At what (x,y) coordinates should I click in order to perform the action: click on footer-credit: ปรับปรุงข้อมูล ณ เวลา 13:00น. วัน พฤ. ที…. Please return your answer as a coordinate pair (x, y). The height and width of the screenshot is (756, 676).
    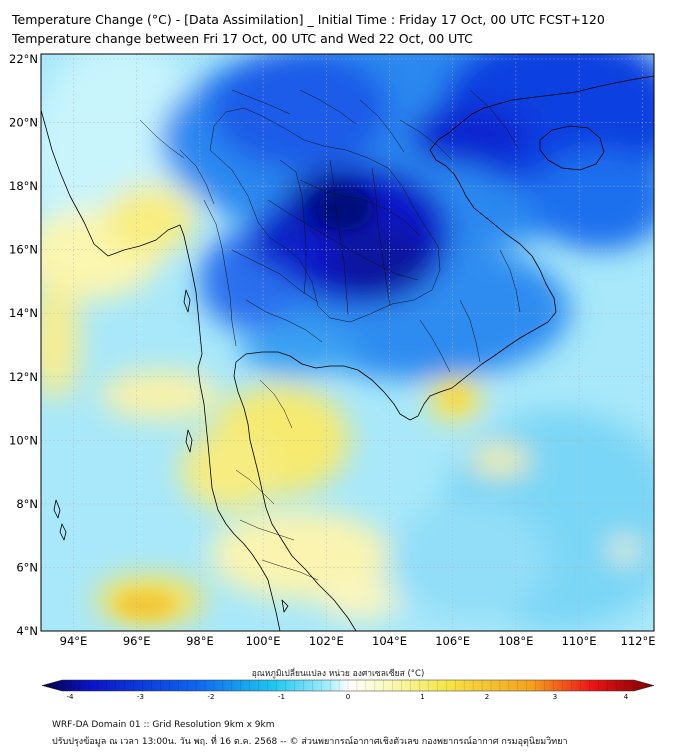
    Looking at the image, I should click on (310, 742).